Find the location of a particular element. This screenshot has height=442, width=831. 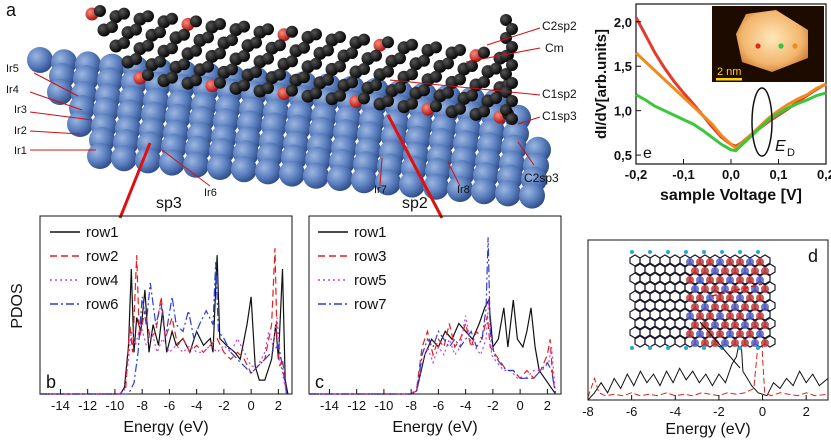

callout-line-sp3 is located at coordinates (135, 180).